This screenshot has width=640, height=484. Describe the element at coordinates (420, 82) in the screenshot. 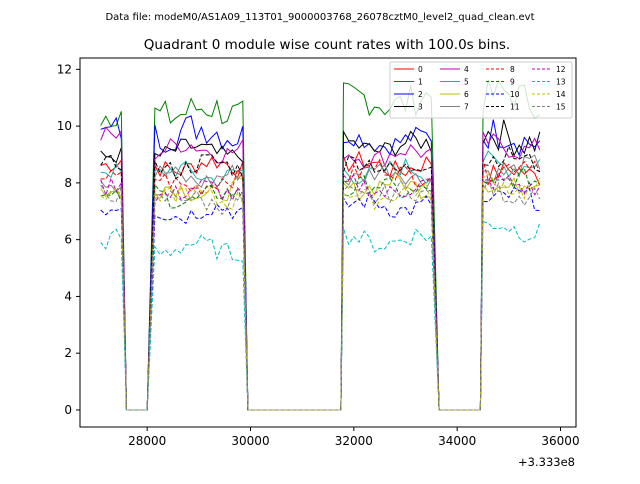

I see `legend-label-1: 1` at that location.